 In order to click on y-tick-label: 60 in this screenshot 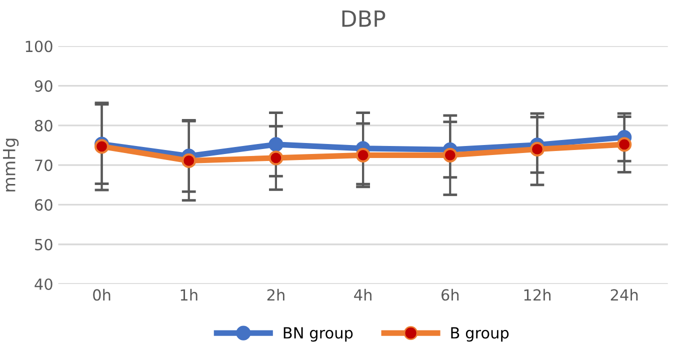, I will do `click(43, 205)`.